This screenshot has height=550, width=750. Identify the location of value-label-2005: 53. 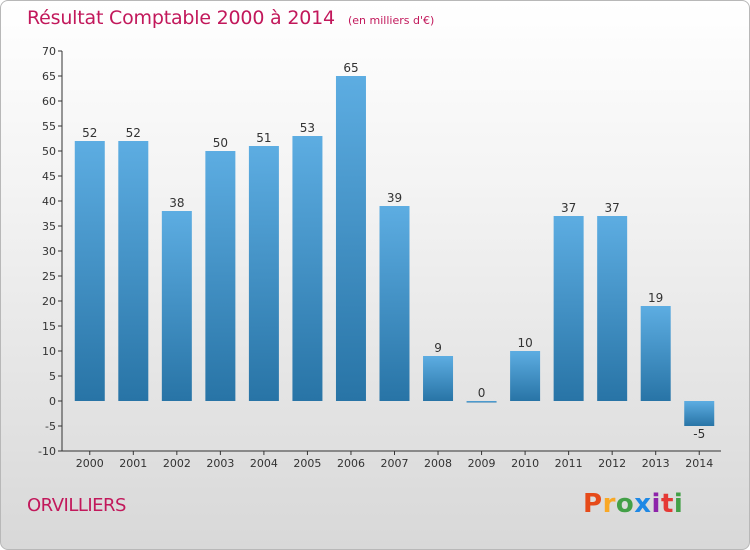
(307, 128).